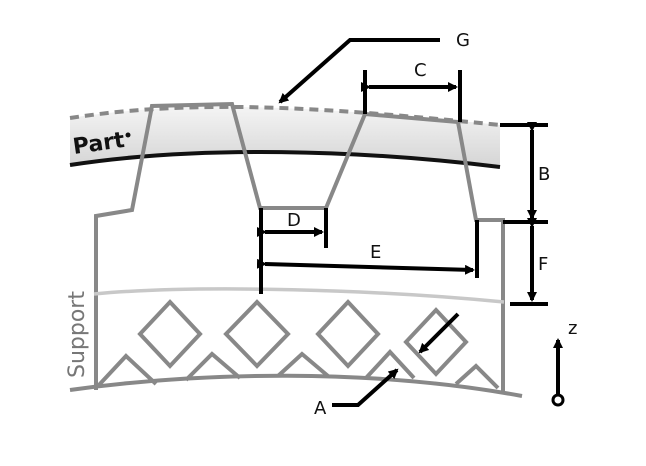 Image resolution: width=646 pixels, height=466 pixels. What do you see at coordinates (420, 70) in the screenshot?
I see `label-c: C` at bounding box center [420, 70].